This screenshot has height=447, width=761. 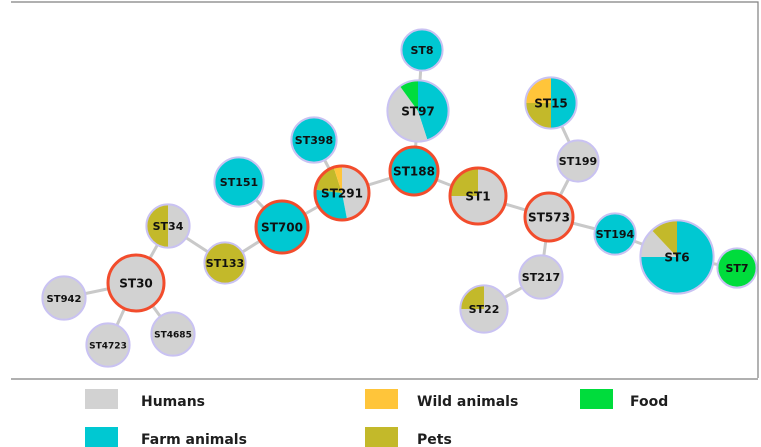 I want to click on node-label: ST4685, so click(x=173, y=336).